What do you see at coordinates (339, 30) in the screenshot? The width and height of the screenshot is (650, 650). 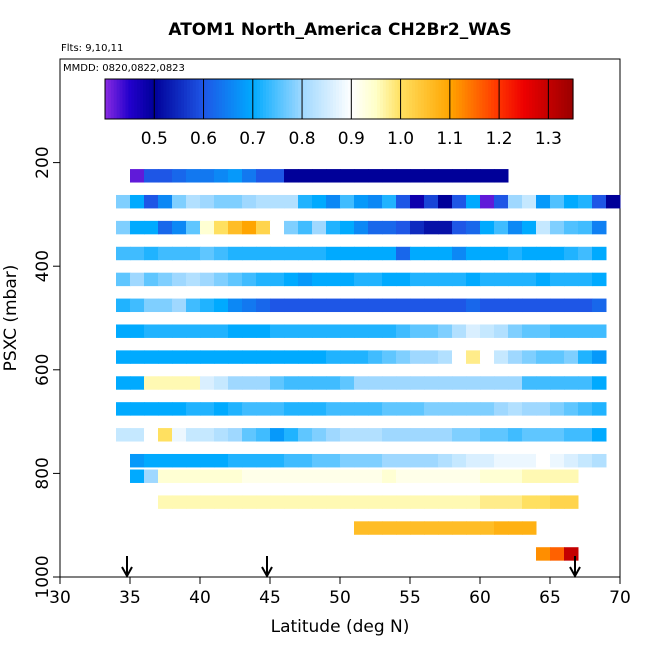 I see `chart-title: ATOM1 North_America CH2Br2_WAS` at bounding box center [339, 30].